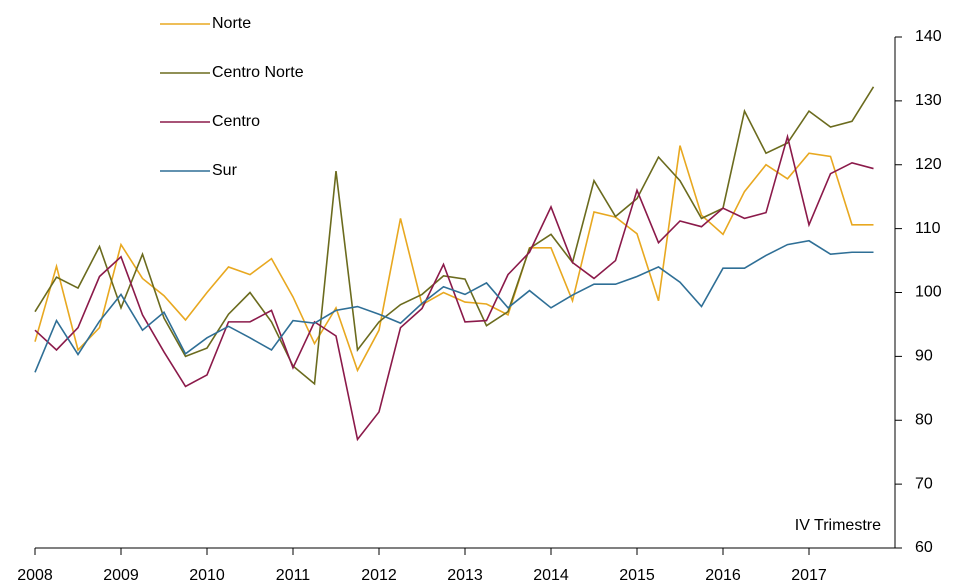  What do you see at coordinates (637, 575) in the screenshot?
I see `x-tick-label: 2015` at bounding box center [637, 575].